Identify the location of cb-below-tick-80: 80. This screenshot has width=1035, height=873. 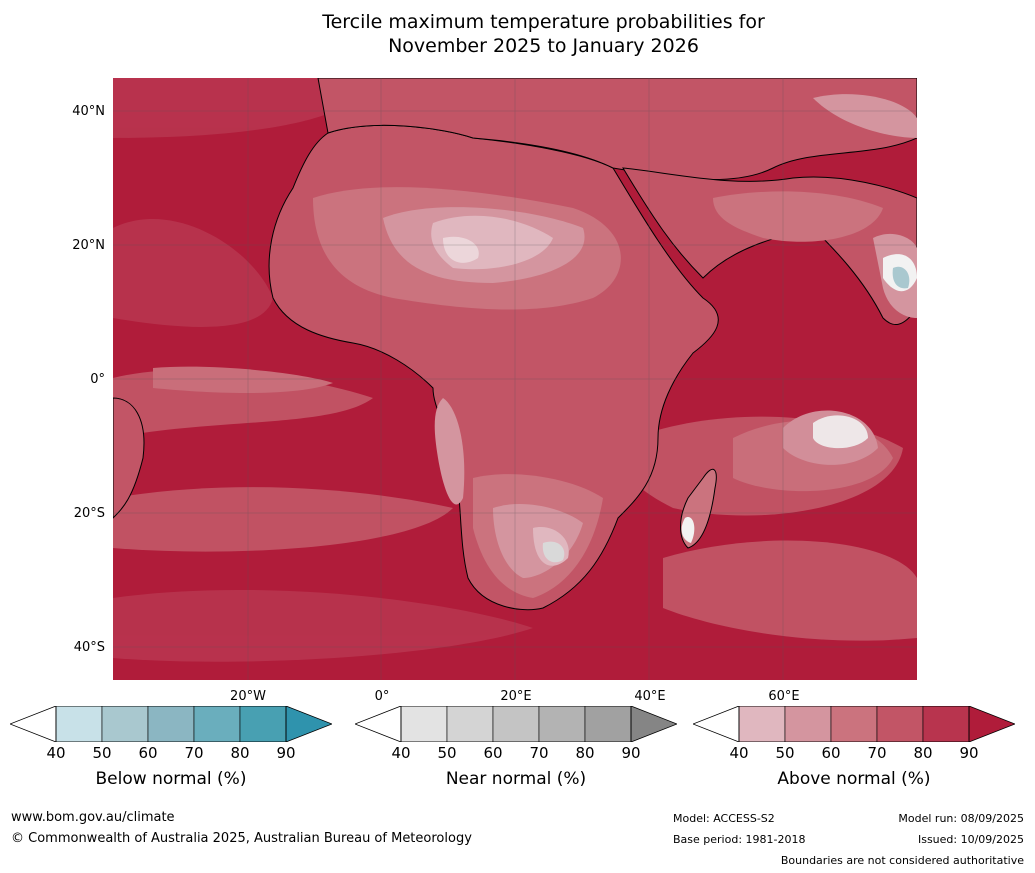
(240, 753).